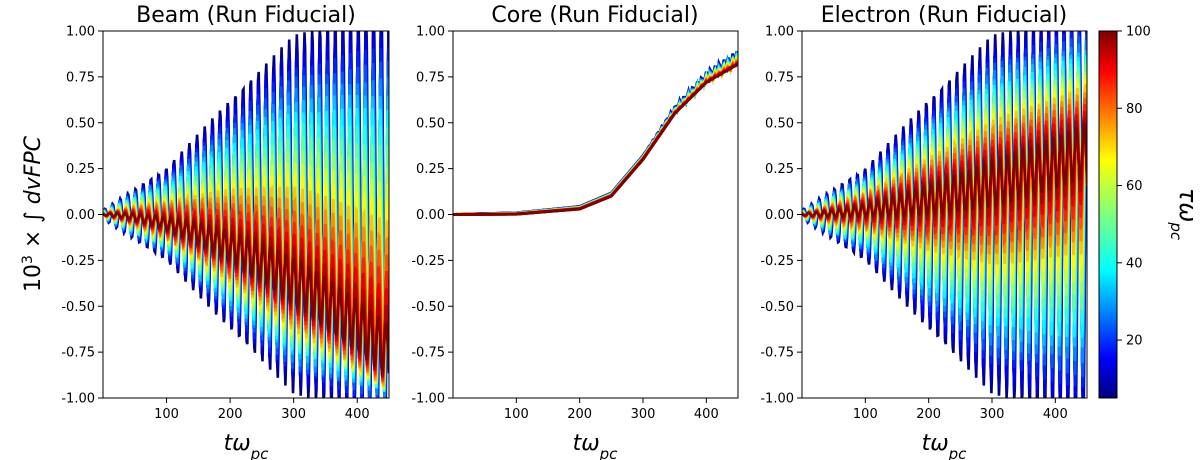  What do you see at coordinates (1134, 186) in the screenshot?
I see `colorbar-tick-label: 60` at bounding box center [1134, 186].